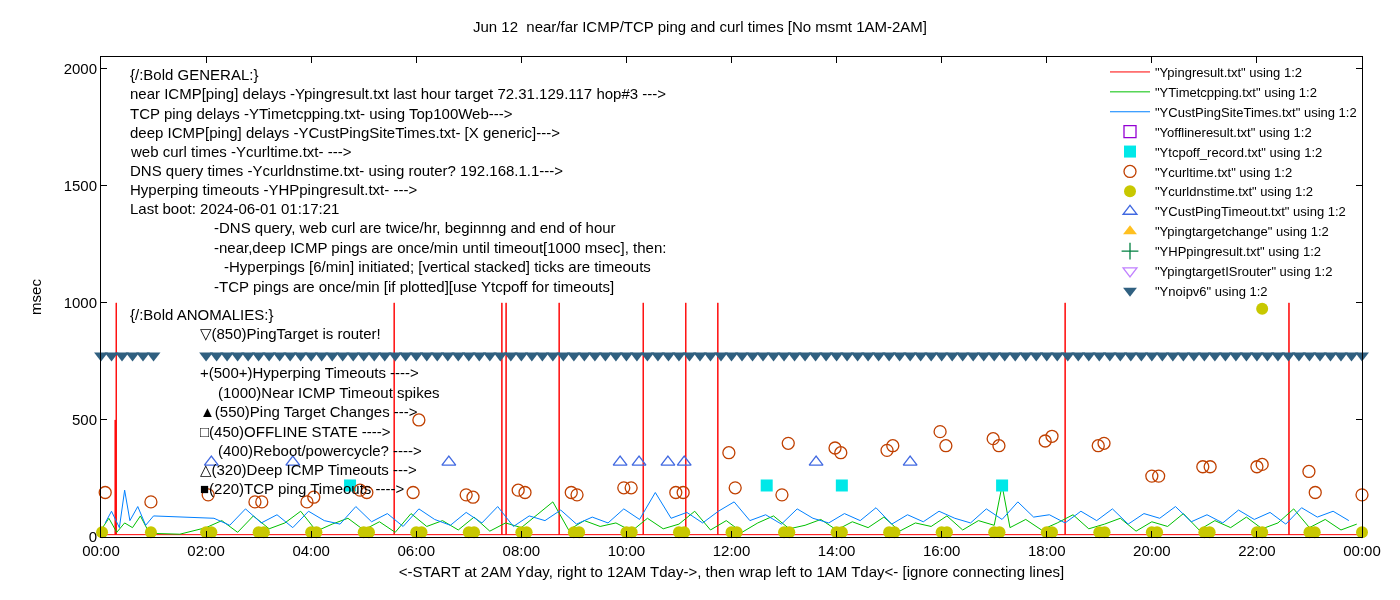 This screenshot has height=600, width=1400. Describe the element at coordinates (321, 113) in the screenshot. I see `annotation: TCP ping delays -YTimetcpping.txt- using Top100Web--->` at that location.